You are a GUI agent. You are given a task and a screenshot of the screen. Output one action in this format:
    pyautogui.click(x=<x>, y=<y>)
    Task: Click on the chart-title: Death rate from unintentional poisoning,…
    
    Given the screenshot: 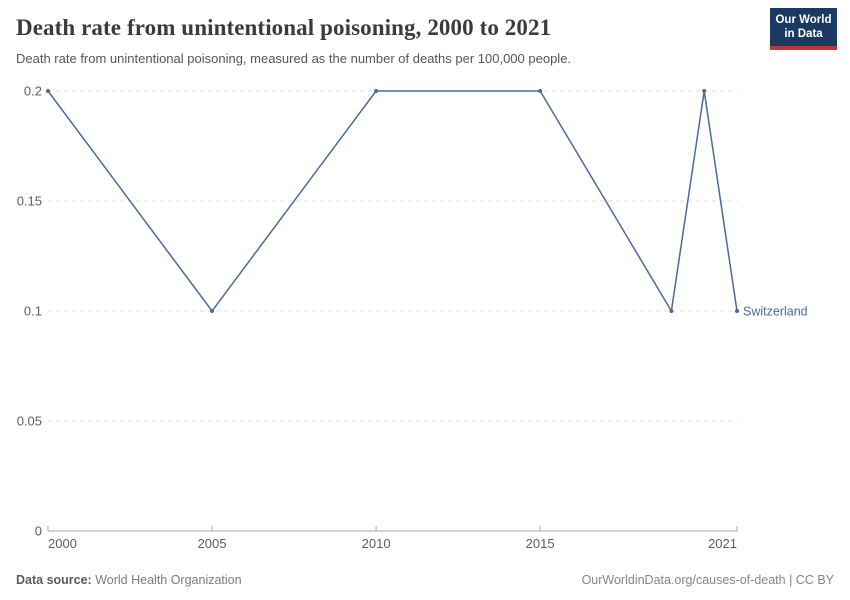 What is the action you would take?
    pyautogui.click(x=284, y=27)
    